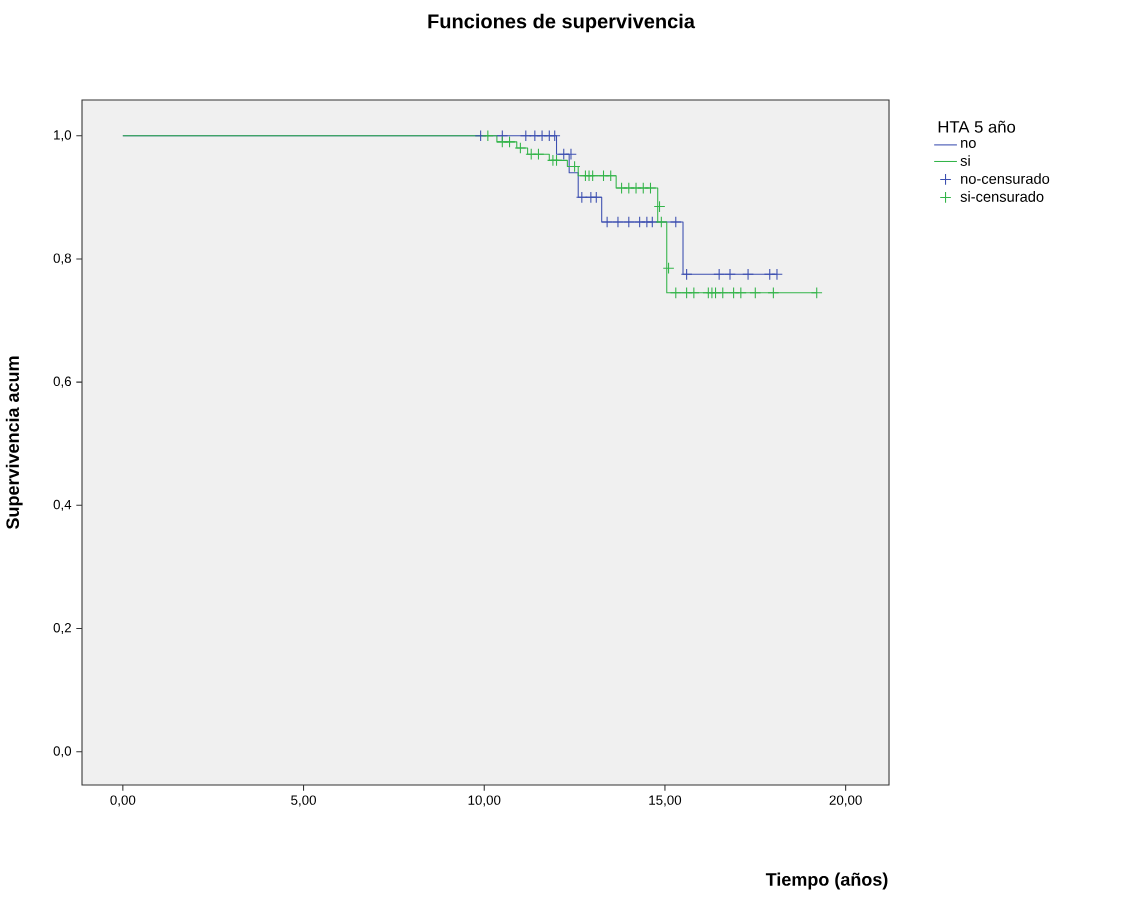 This screenshot has height=900, width=1123. Describe the element at coordinates (665, 801) in the screenshot. I see `x-tick-label: 15,00` at that location.